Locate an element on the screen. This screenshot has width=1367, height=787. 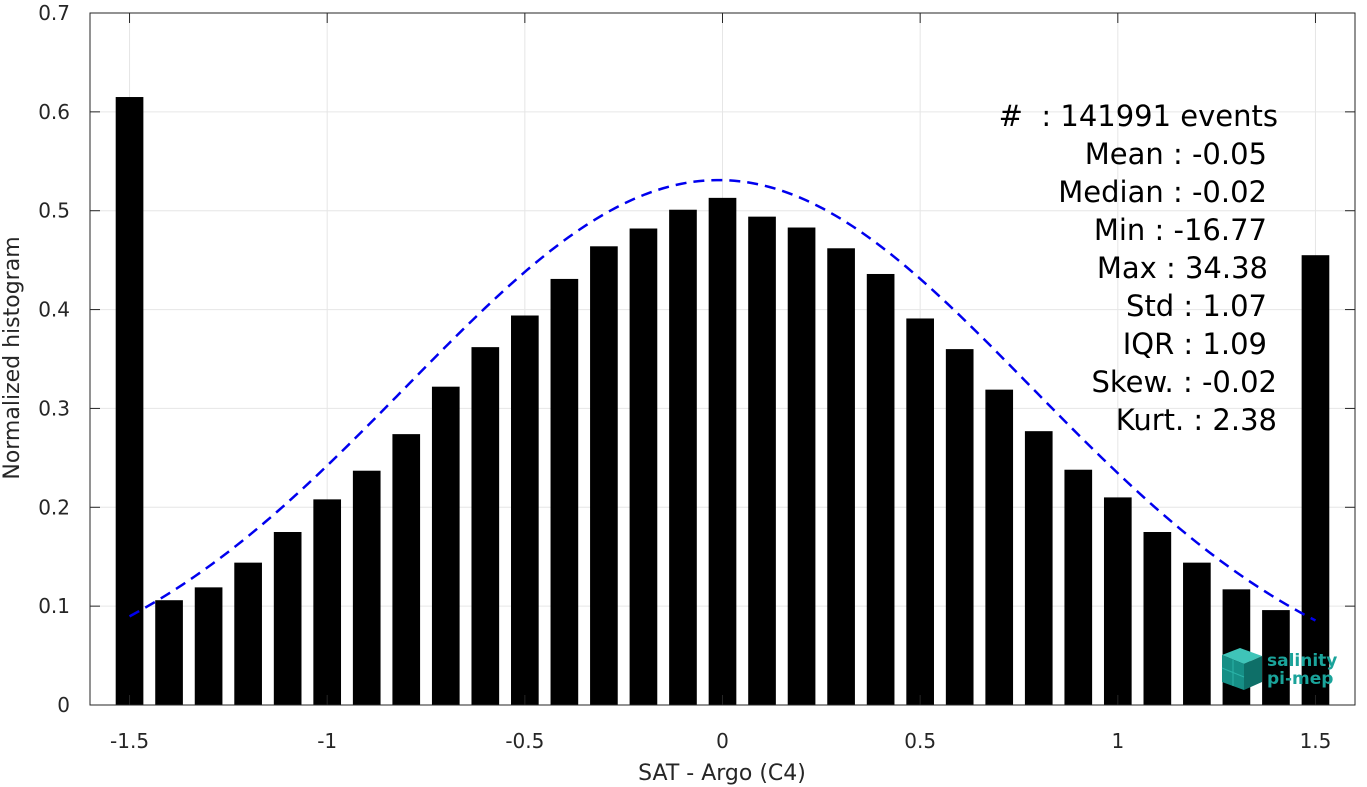
y-tick-labels: 0 0.1 0.2 0.3 0.4 0.5 0.6 0.7 is located at coordinates (54, 359).